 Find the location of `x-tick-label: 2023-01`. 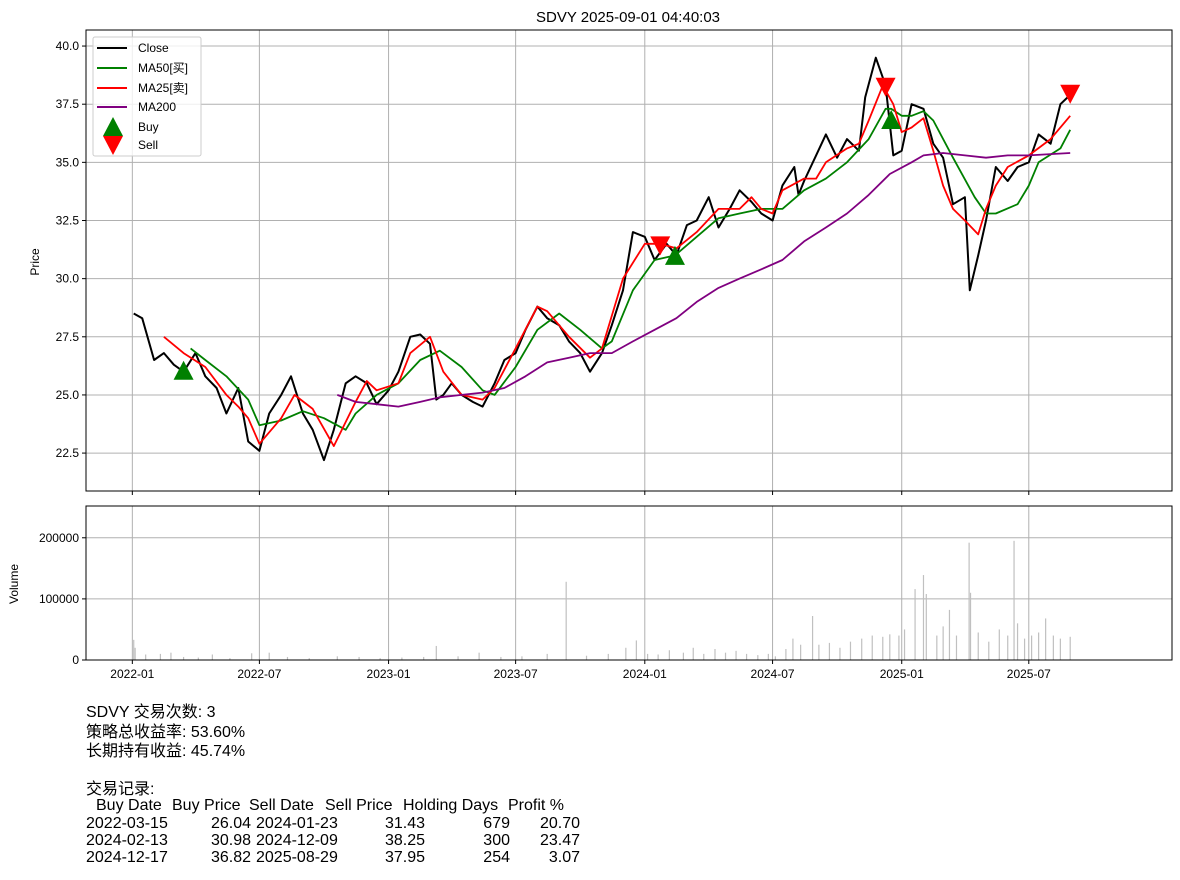

x-tick-label: 2023-01 is located at coordinates (389, 674).